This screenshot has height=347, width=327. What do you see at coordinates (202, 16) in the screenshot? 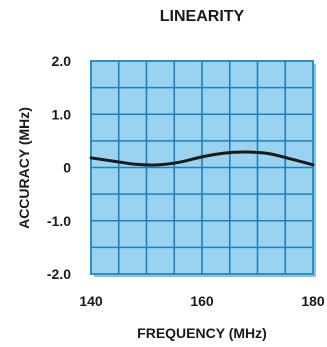
I see `chart-title: LINEARITY` at bounding box center [202, 16].